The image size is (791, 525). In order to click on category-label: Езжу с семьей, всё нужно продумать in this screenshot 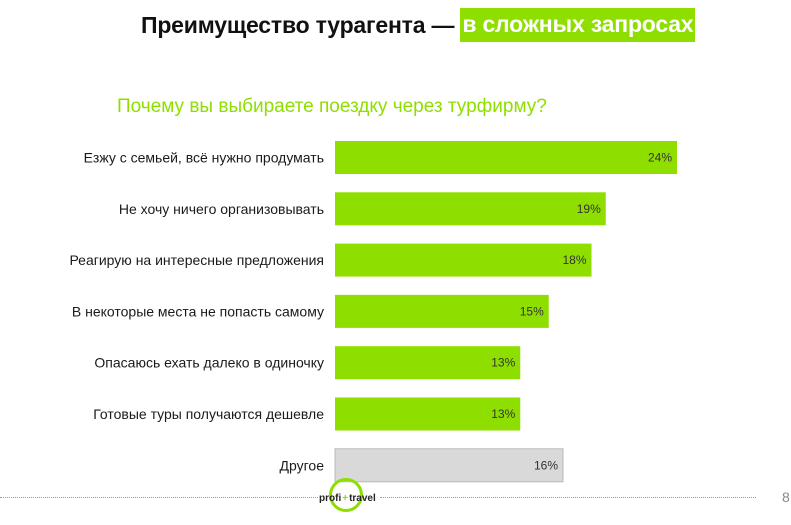, I will do `click(204, 158)`.